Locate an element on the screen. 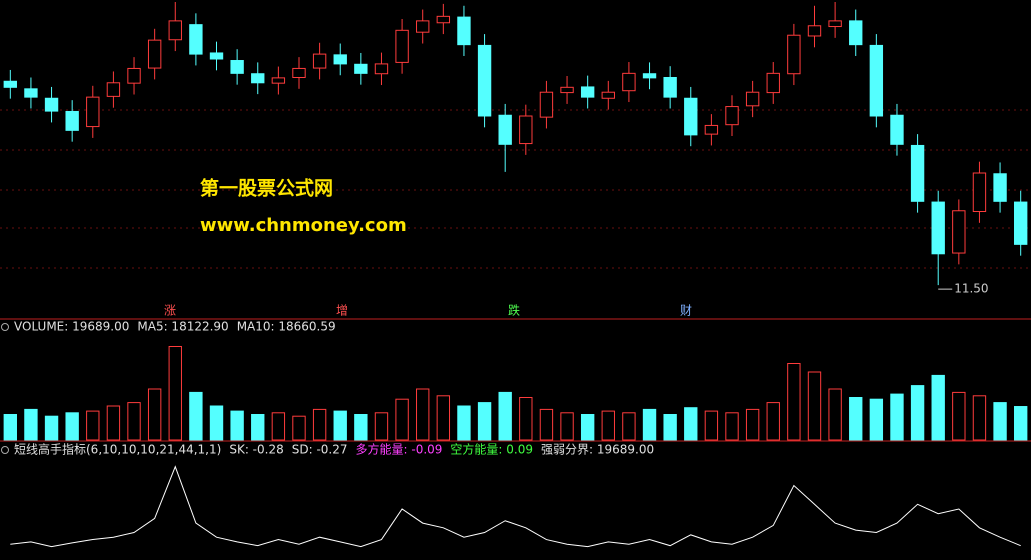 Image resolution: width=1031 pixels, height=560 pixels. watermark: 第一股票公式网 is located at coordinates (266, 188).